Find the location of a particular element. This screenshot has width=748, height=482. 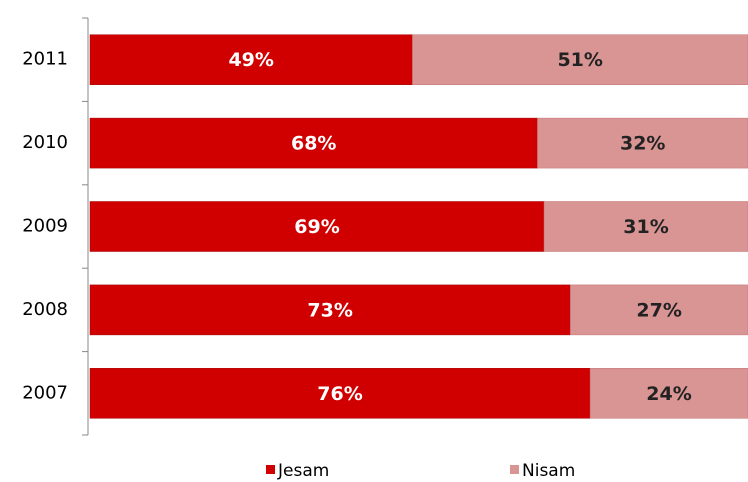

data-label: 68% is located at coordinates (313, 144).